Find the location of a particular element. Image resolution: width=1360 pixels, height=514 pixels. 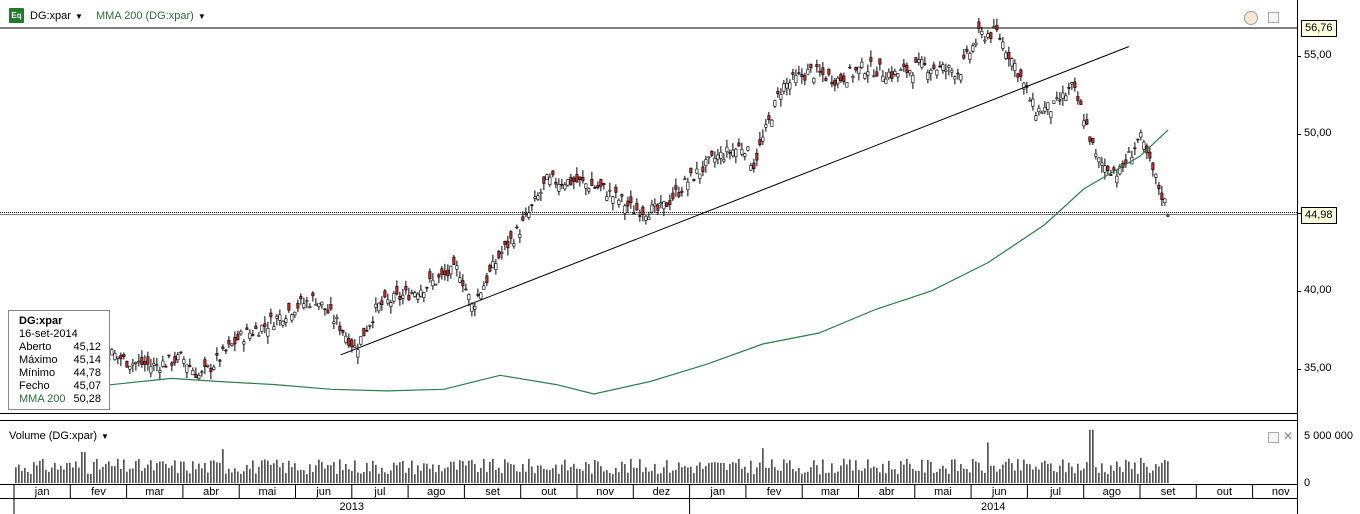

volume-selector: Volume (DG:xpar) ▼ is located at coordinates (59, 436).